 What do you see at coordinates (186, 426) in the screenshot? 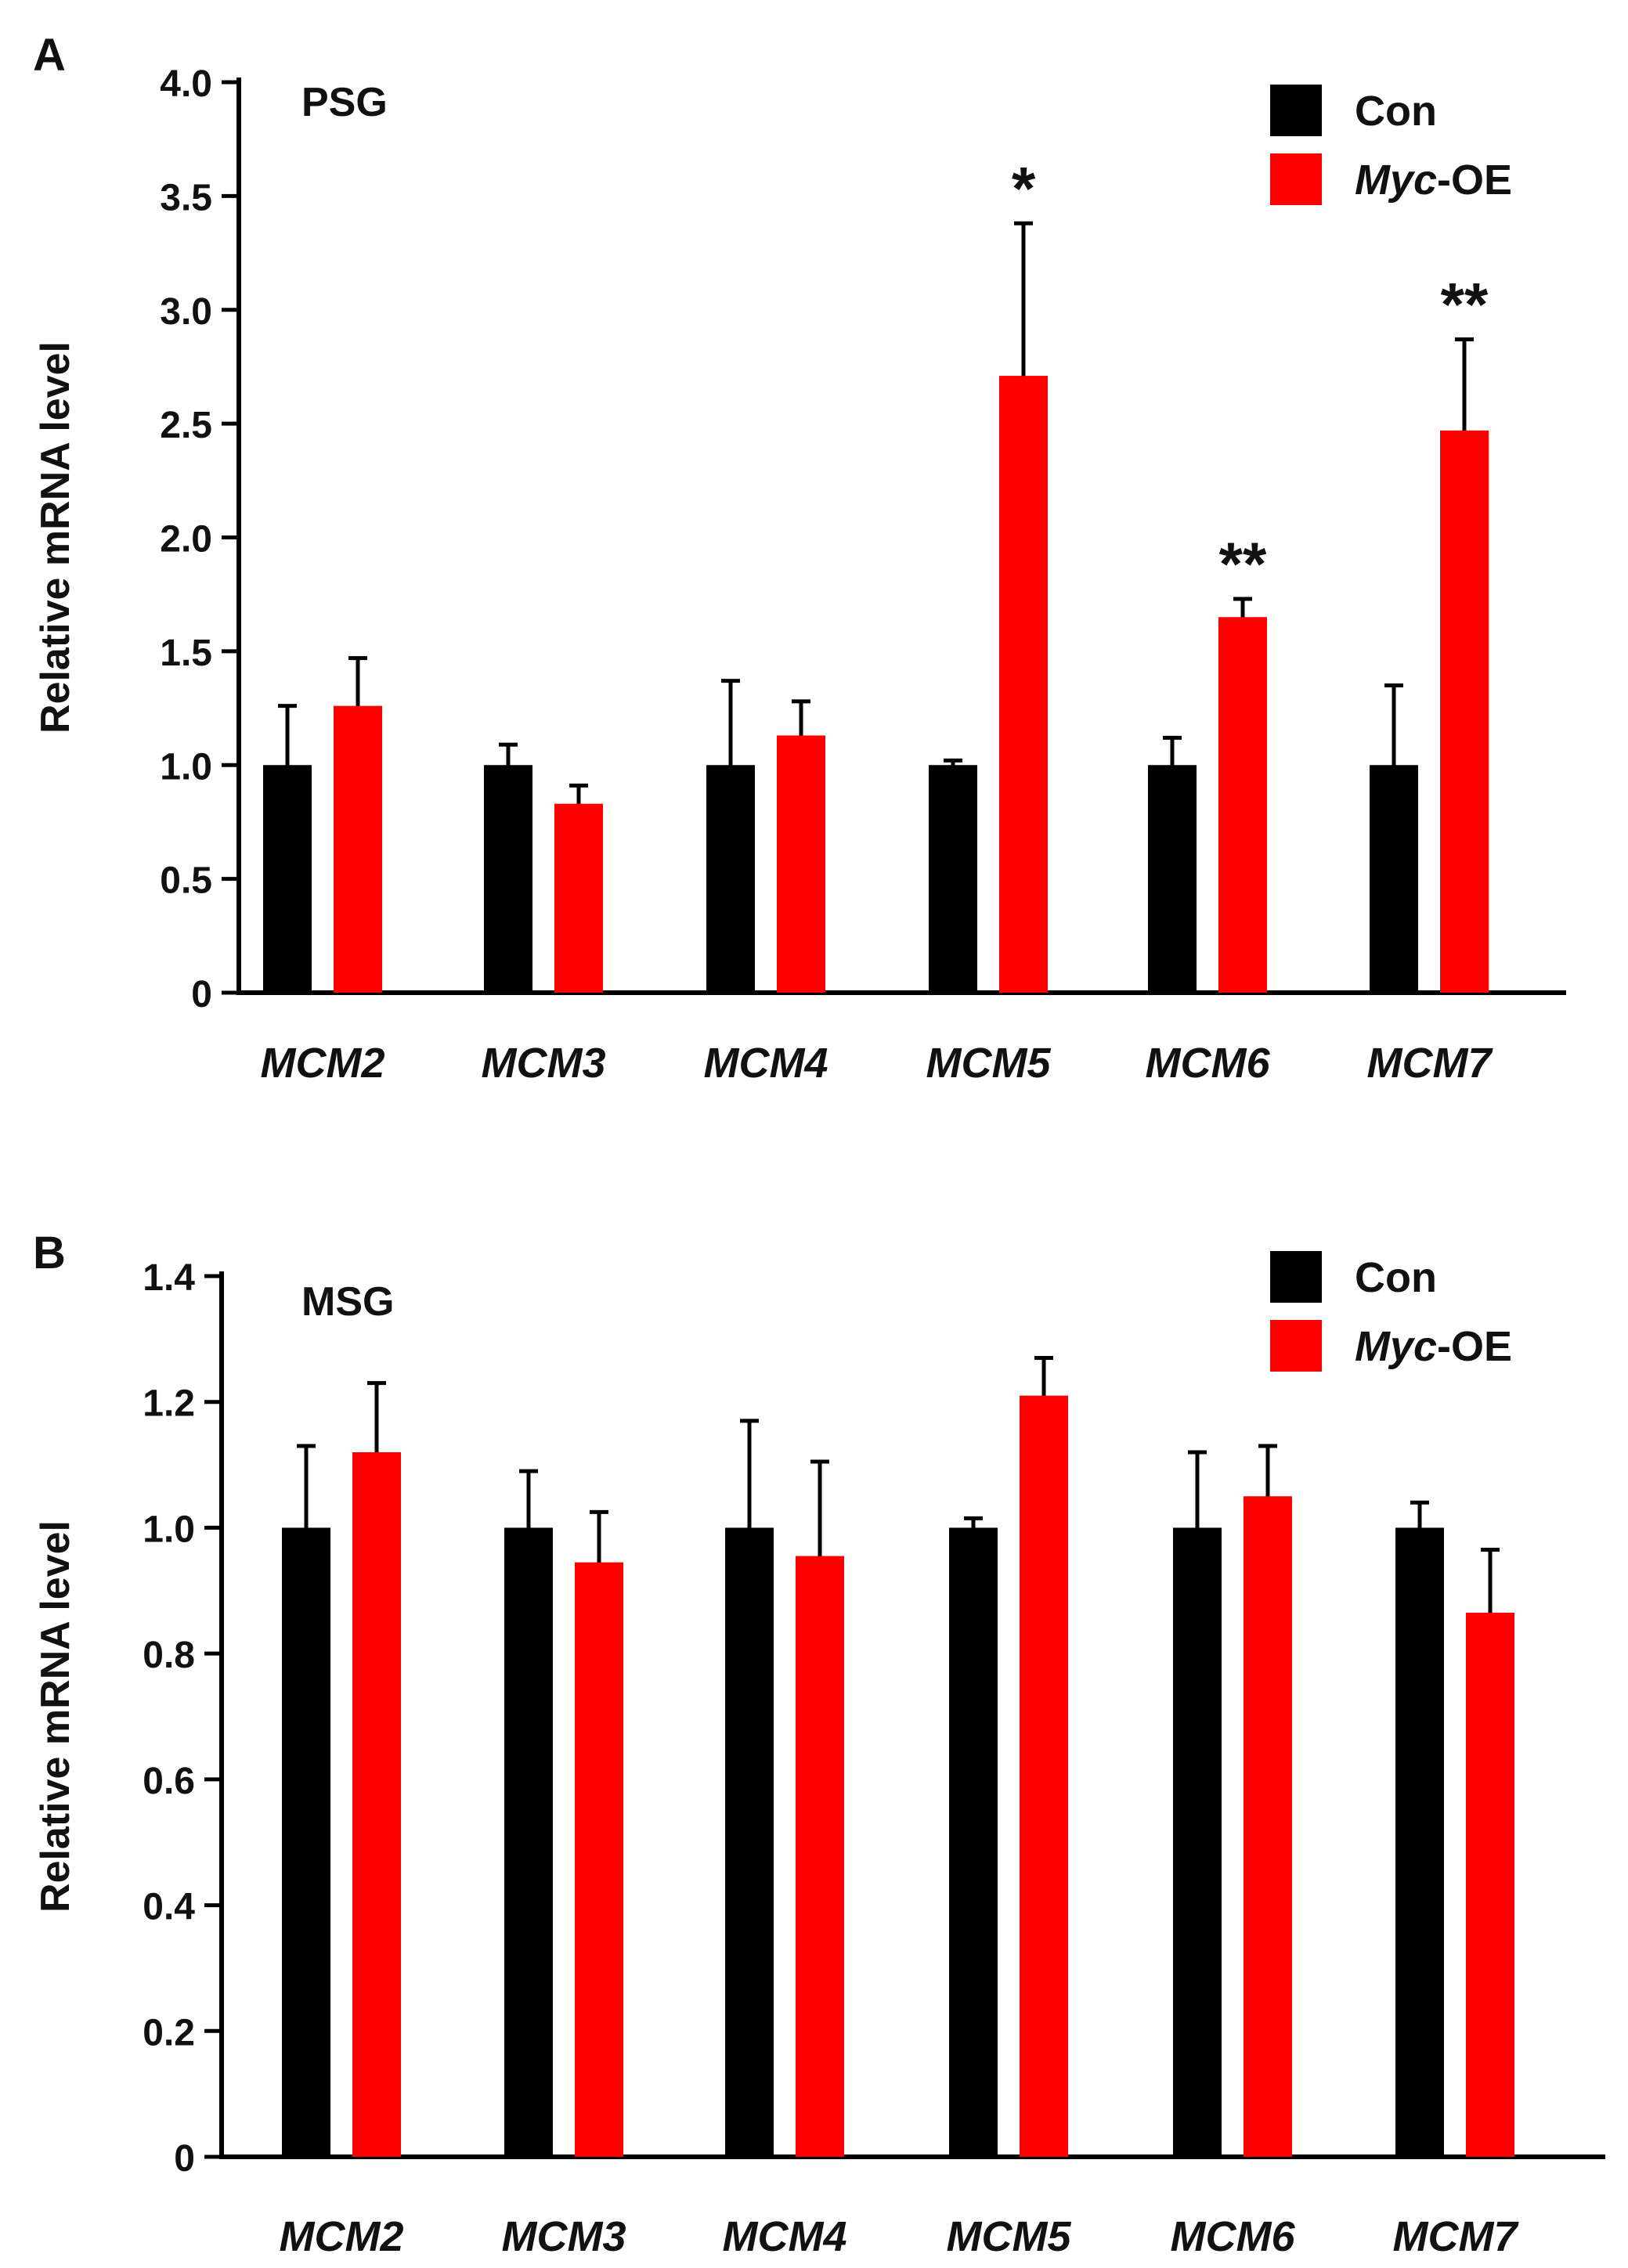
I see `y-tick-label: 2.5` at bounding box center [186, 426].